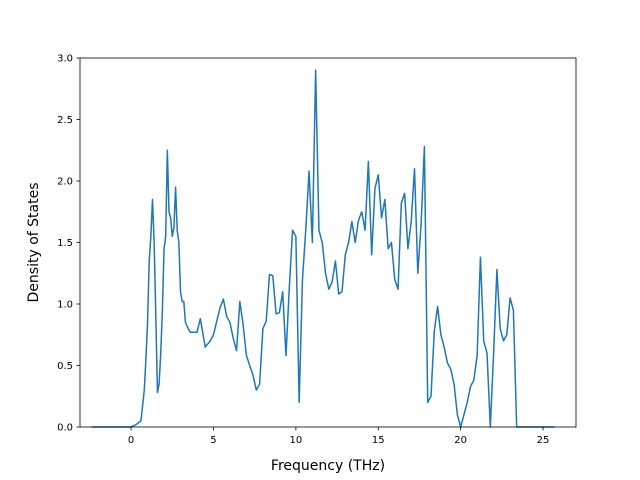 This screenshot has height=480, width=640. I want to click on x-tick-label: 15, so click(378, 440).